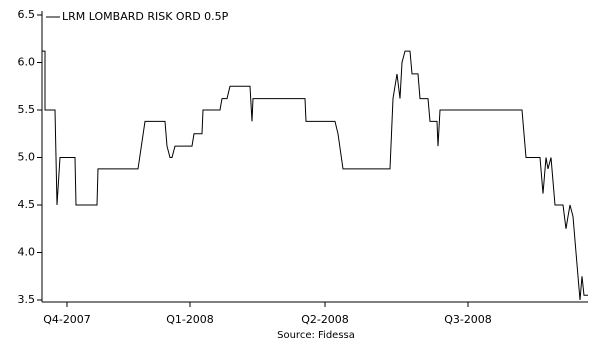 The width and height of the screenshot is (591, 342). Describe the element at coordinates (27, 252) in the screenshot. I see `y-tick-label: 4.0` at that location.